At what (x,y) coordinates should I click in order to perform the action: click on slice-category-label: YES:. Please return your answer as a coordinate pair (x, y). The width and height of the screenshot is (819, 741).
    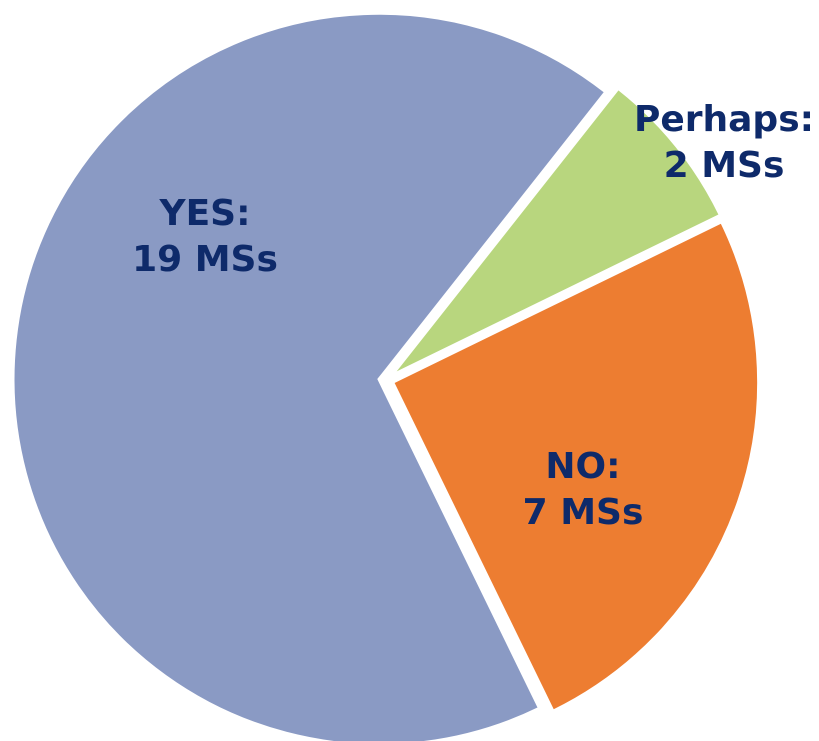
    Looking at the image, I should click on (205, 213).